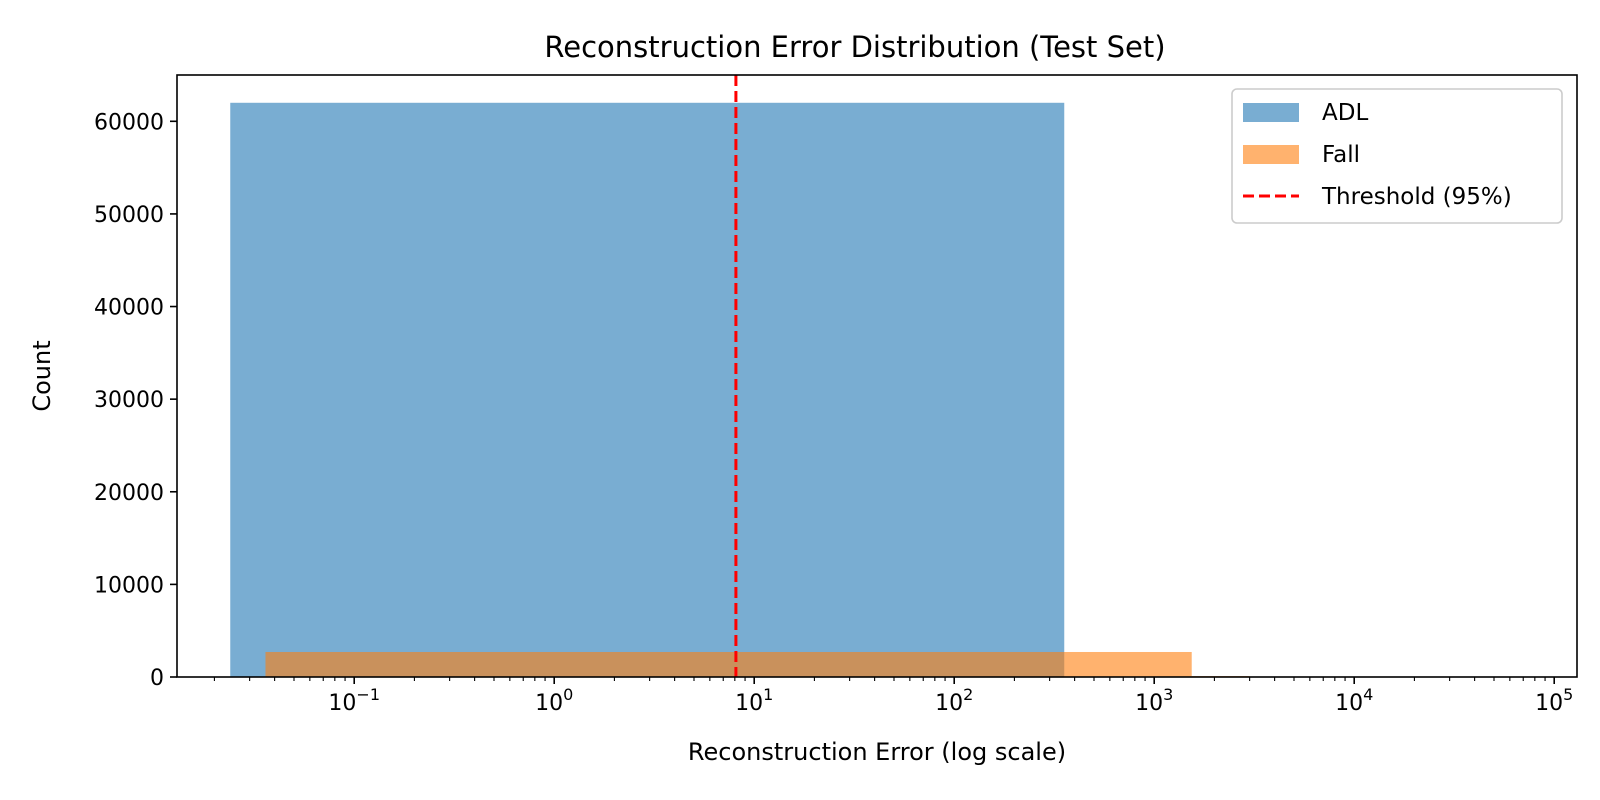 Image resolution: width=1600 pixels, height=800 pixels. What do you see at coordinates (129, 308) in the screenshot?
I see `y-tick-label: 40000` at bounding box center [129, 308].